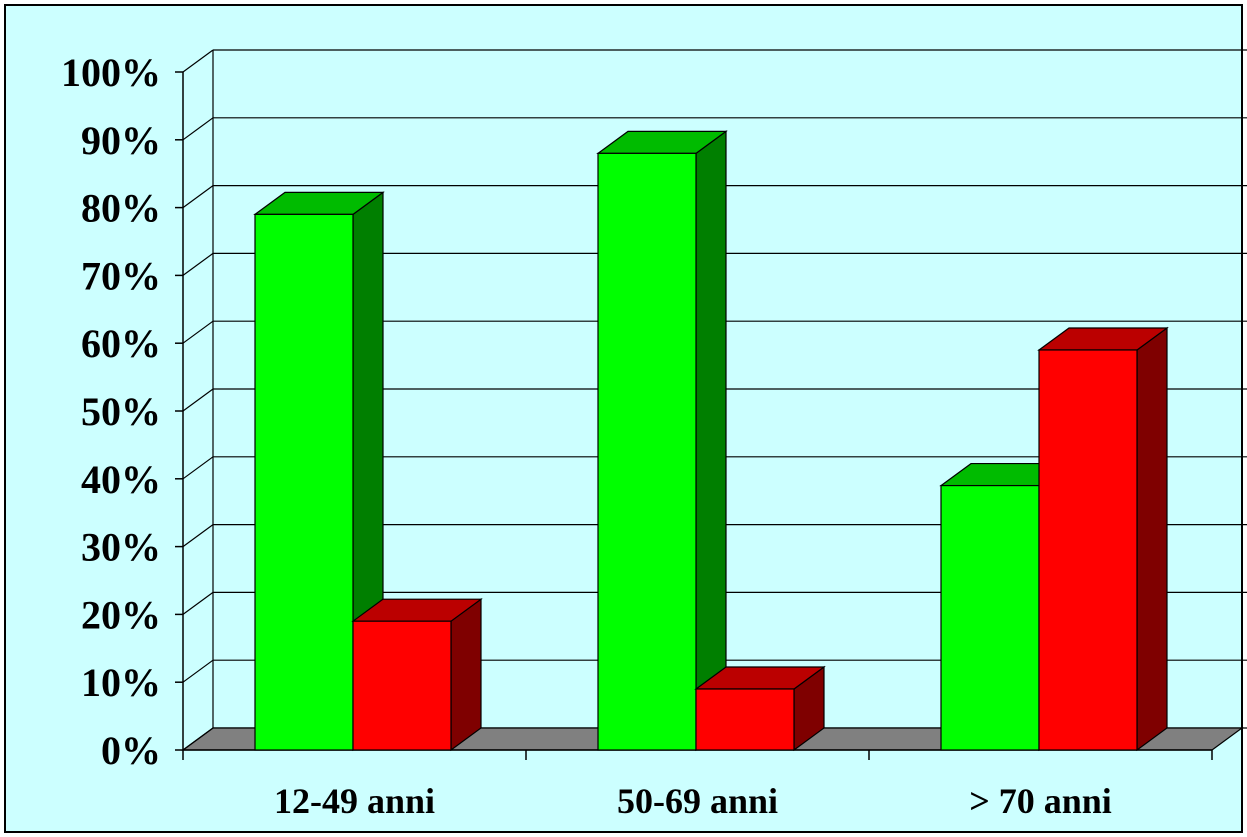 The height and width of the screenshot is (837, 1247). Describe the element at coordinates (121, 140) in the screenshot. I see `y-tick-label: 90%` at that location.